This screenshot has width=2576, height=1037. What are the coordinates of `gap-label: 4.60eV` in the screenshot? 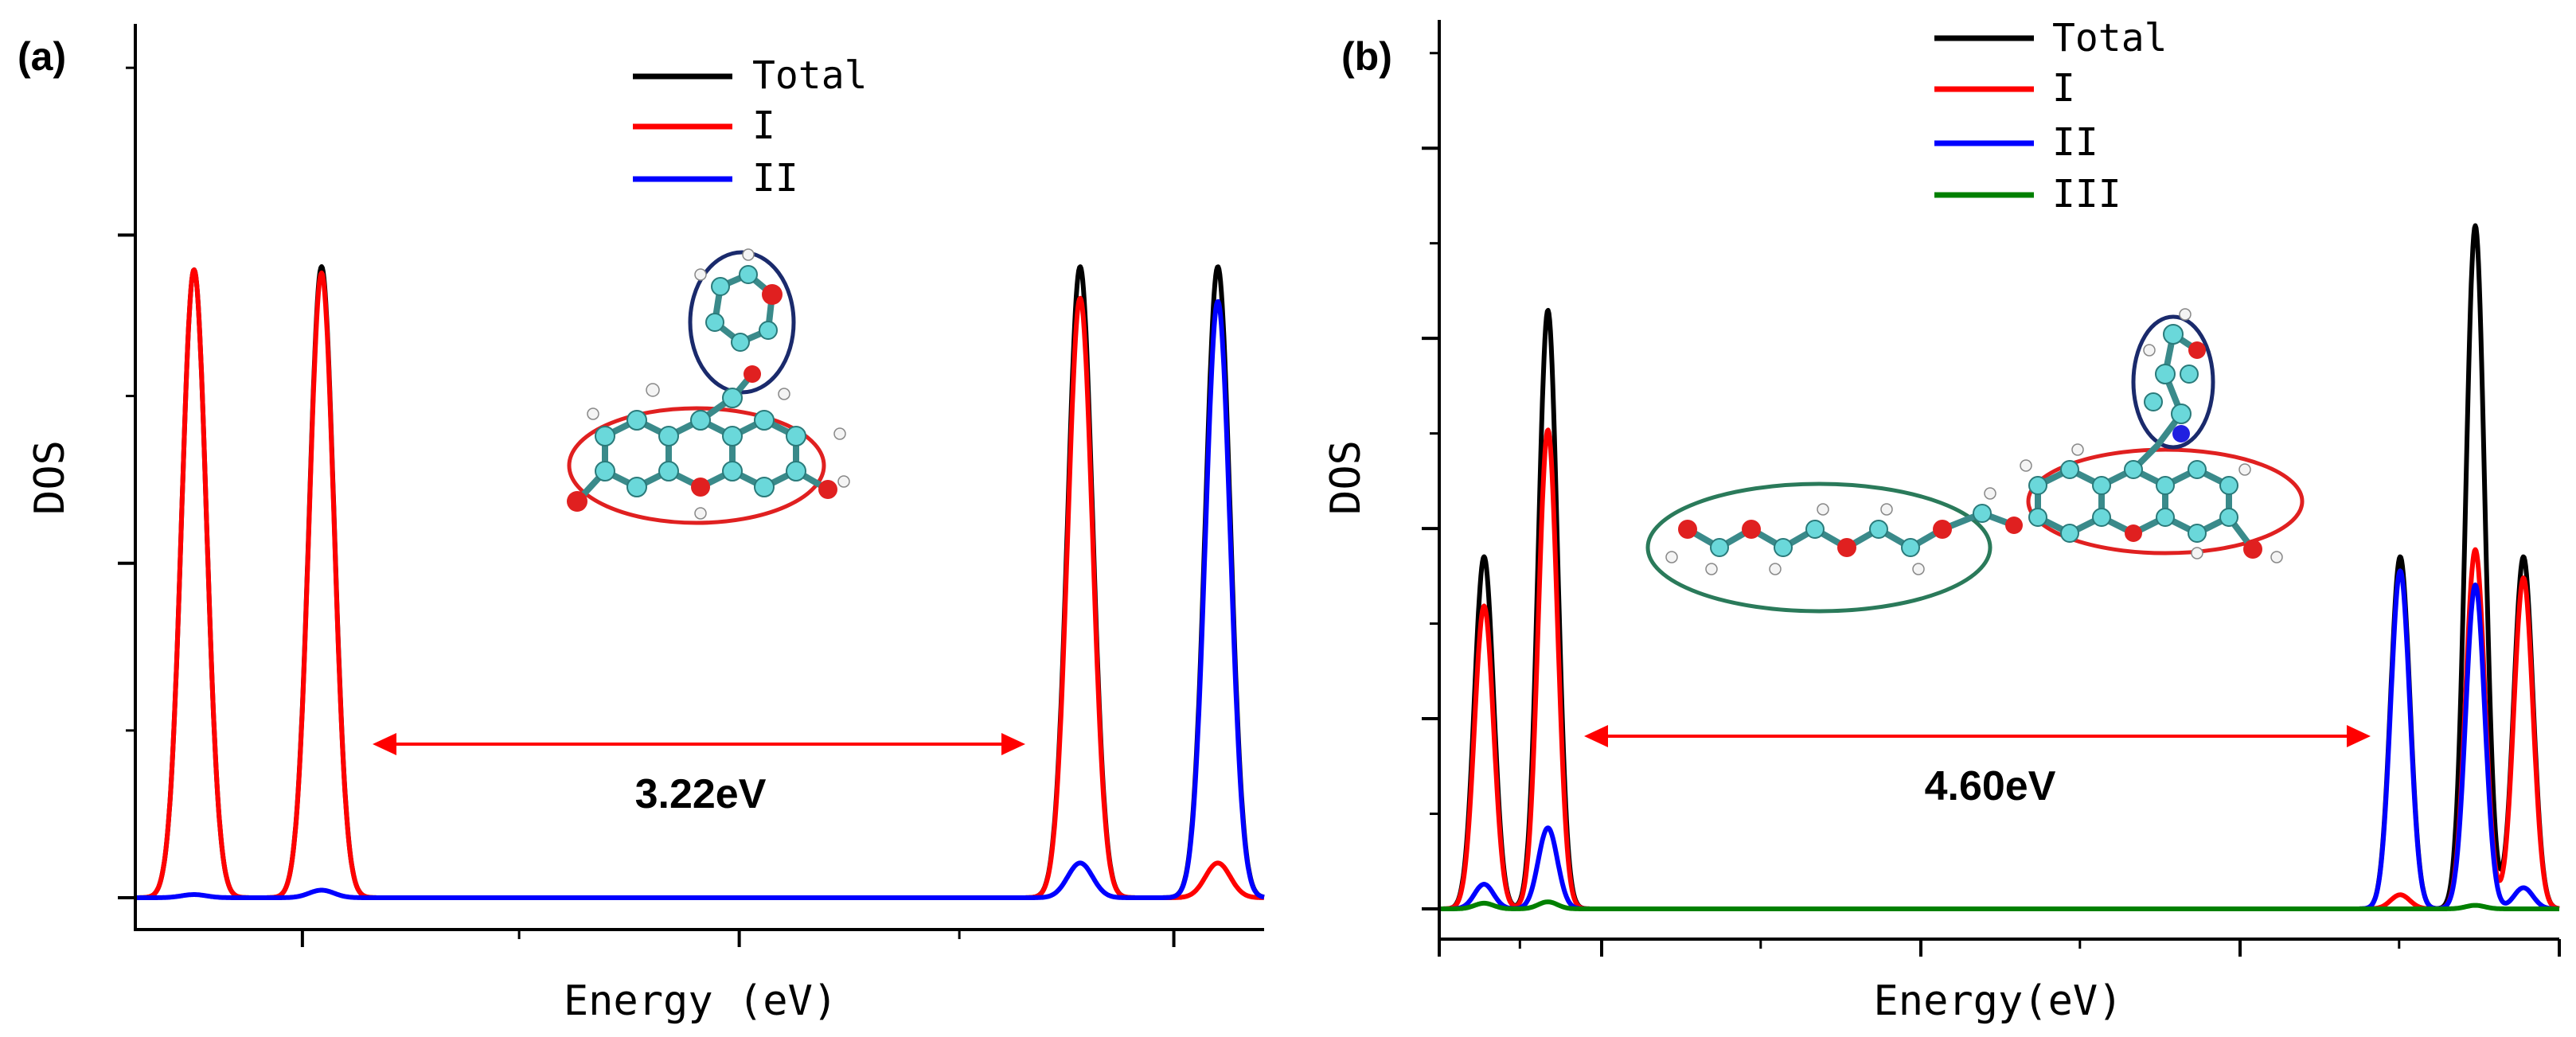 It's located at (1990, 786).